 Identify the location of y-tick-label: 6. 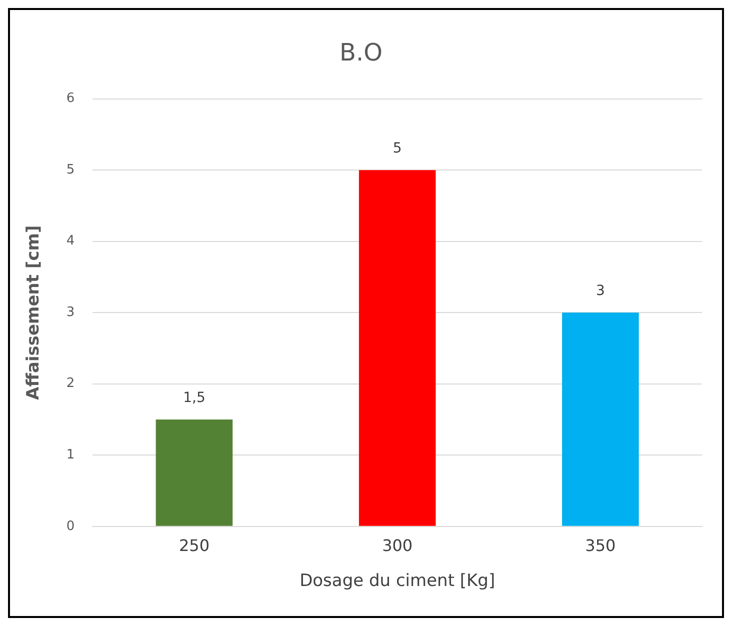
(70, 98).